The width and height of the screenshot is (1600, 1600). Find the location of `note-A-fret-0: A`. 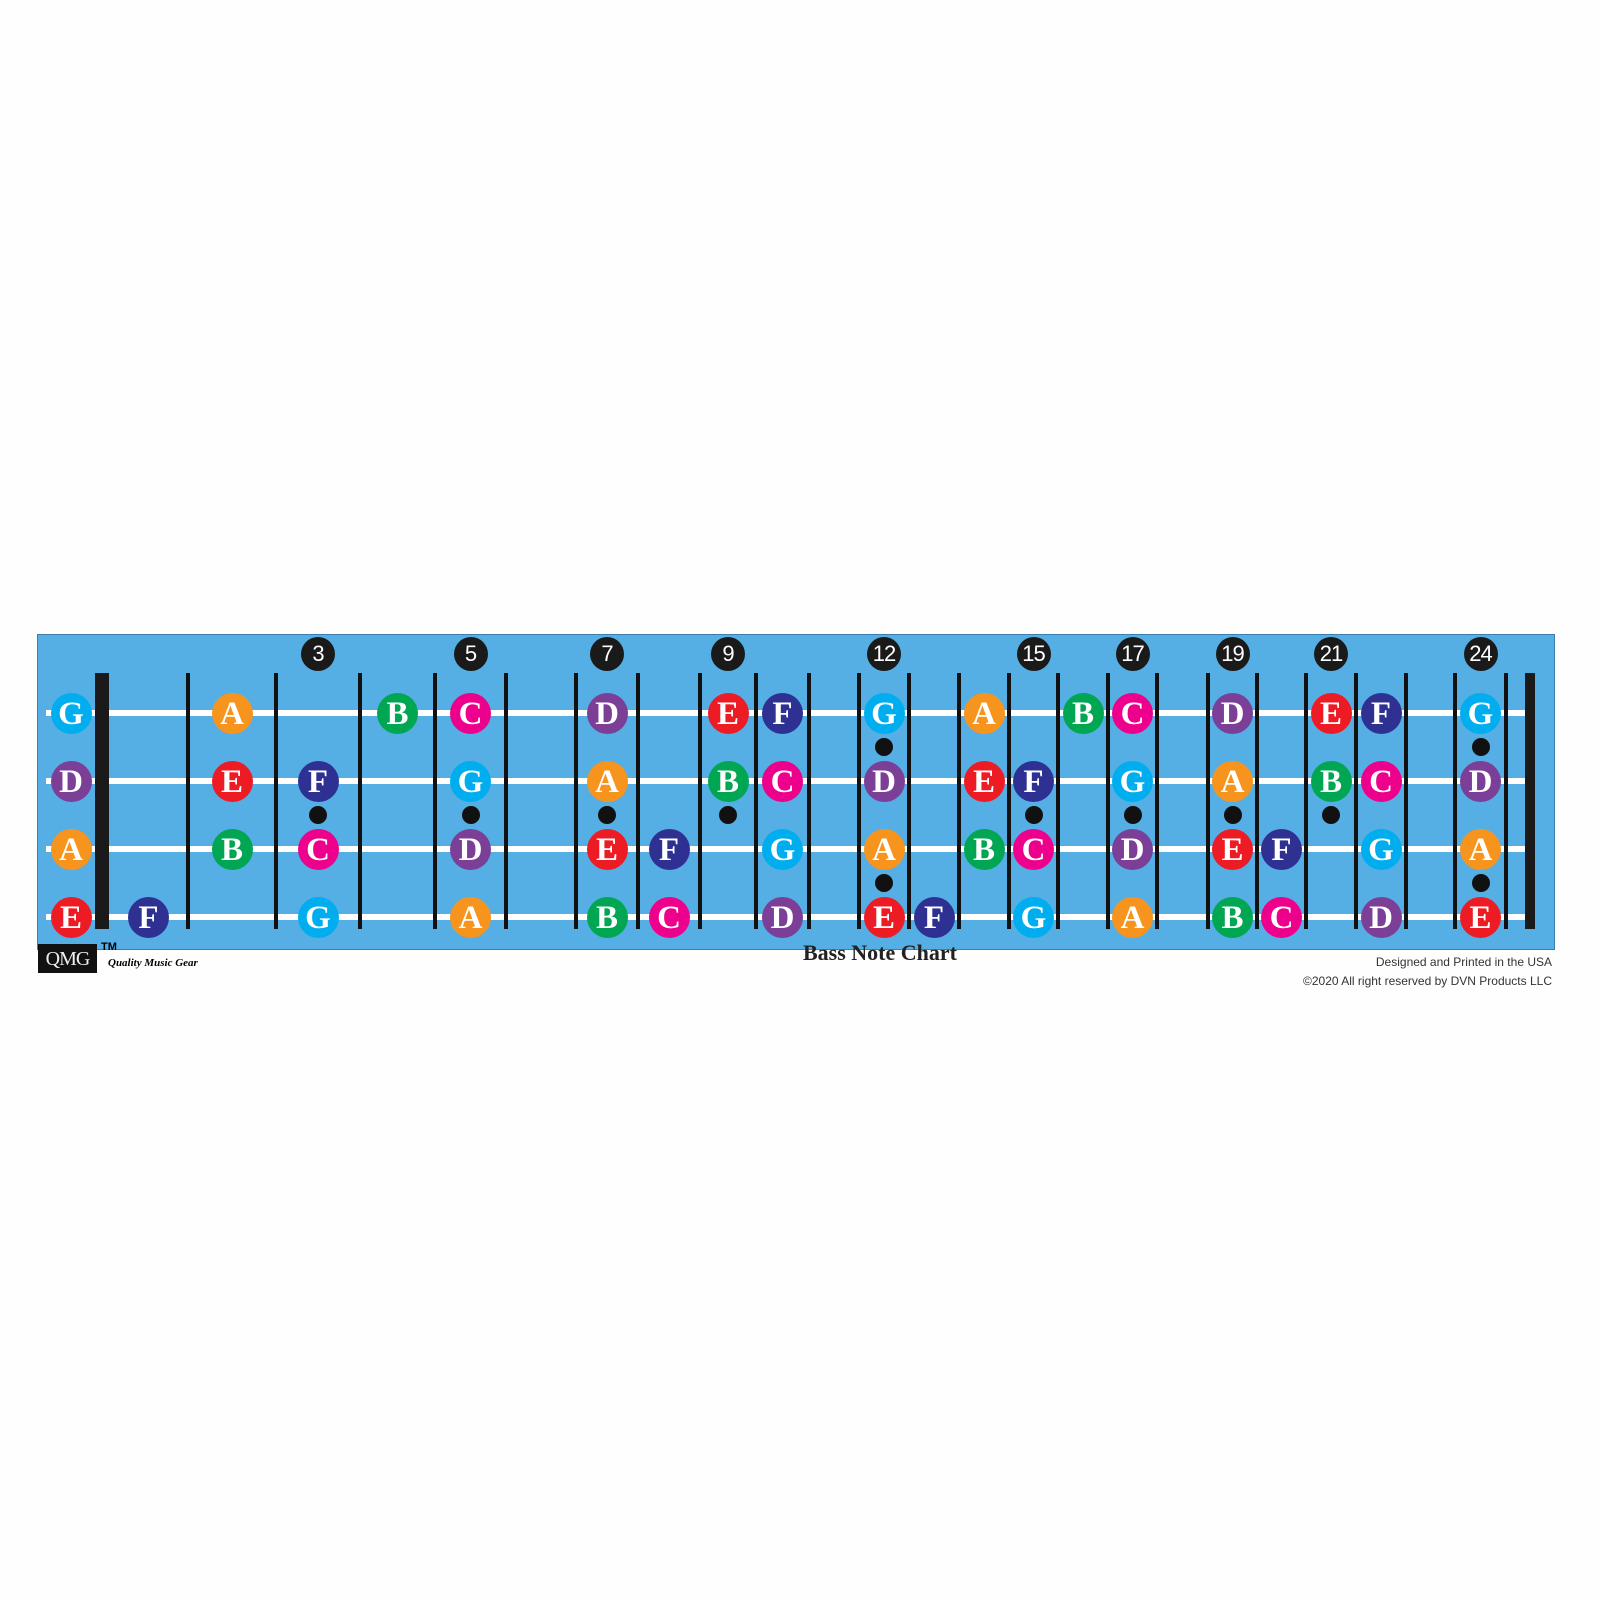

note-A-fret-0: A is located at coordinates (71, 849).